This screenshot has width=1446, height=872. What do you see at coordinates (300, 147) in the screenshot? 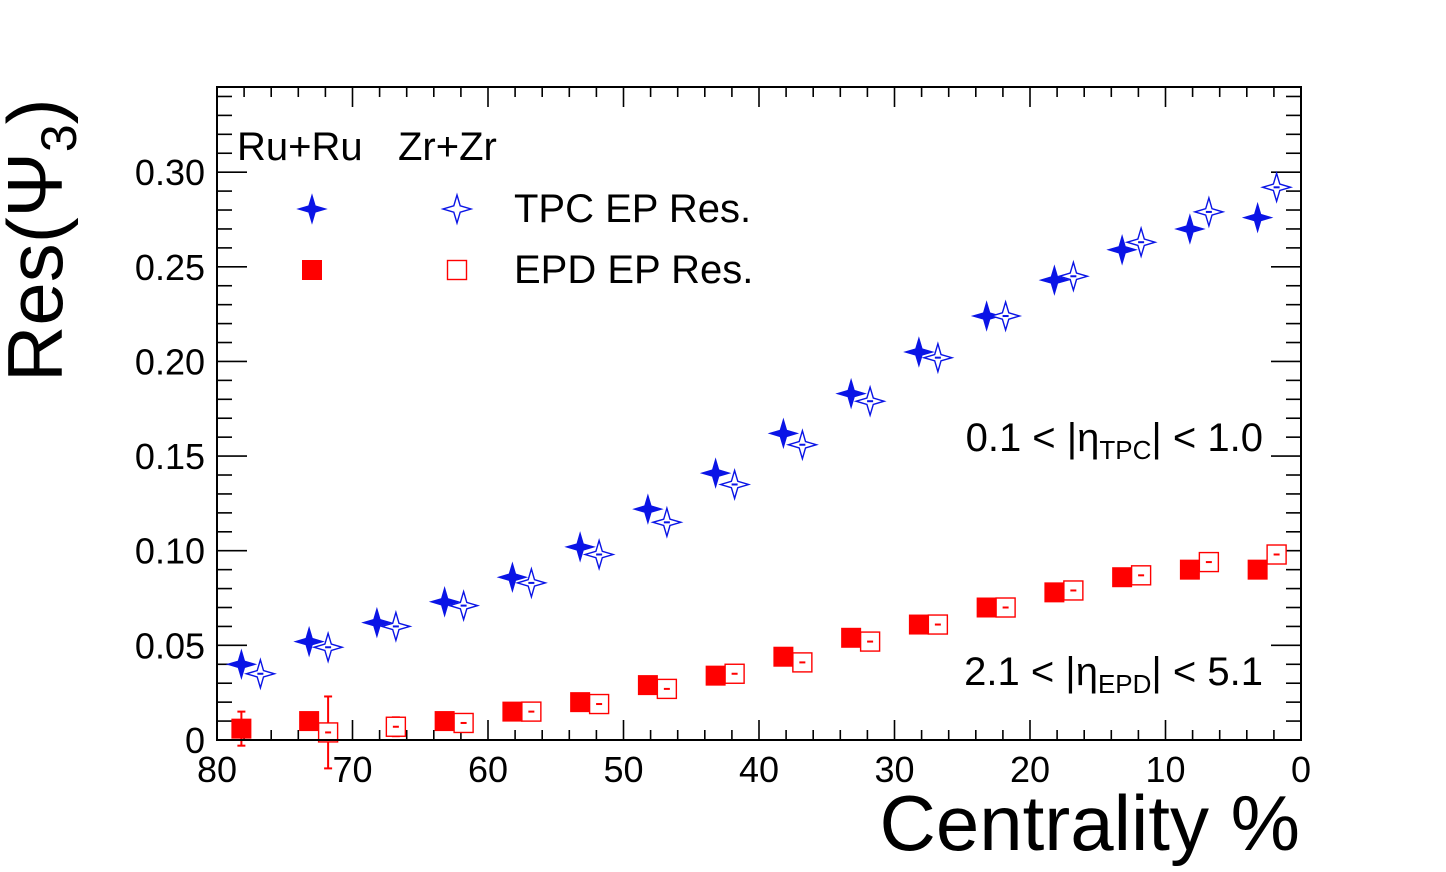
I see `legend-header-ru: Ru+Ru` at bounding box center [300, 147].